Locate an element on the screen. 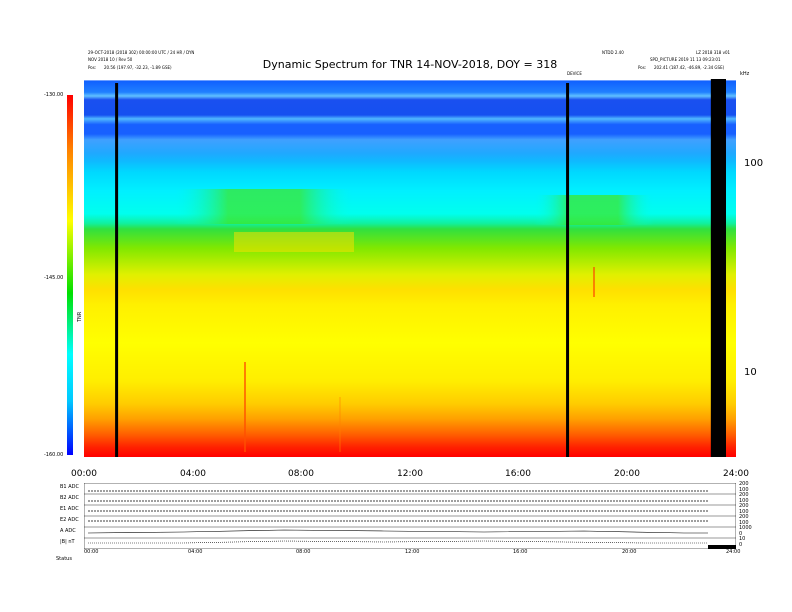 The width and height of the screenshot is (792, 612). header-right-line3: SPD_PICTURE 2019 11 13 09:23:01 is located at coordinates (685, 59).